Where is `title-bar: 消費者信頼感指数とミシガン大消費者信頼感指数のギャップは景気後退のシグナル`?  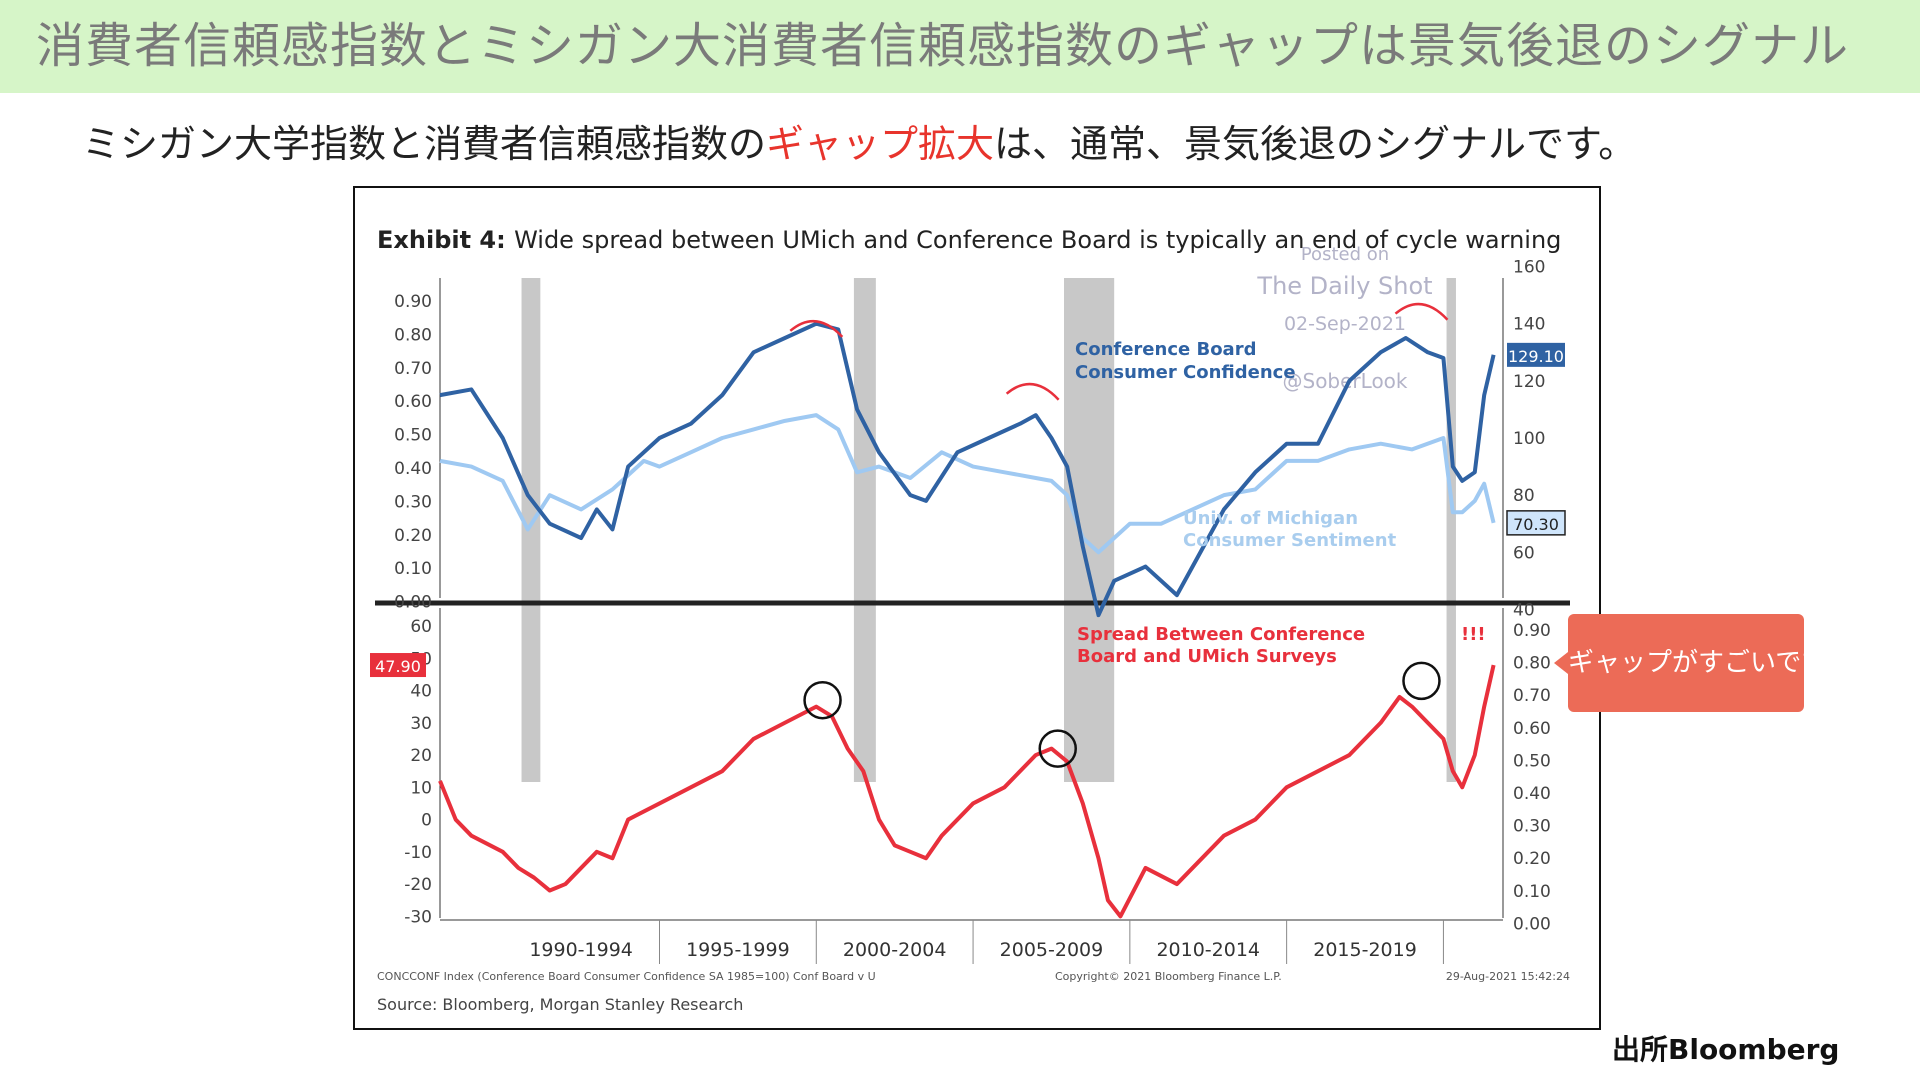 title-bar: 消費者信頼感指数とミシガン大消費者信頼感指数のギャップは景気後退のシグナル is located at coordinates (960, 46).